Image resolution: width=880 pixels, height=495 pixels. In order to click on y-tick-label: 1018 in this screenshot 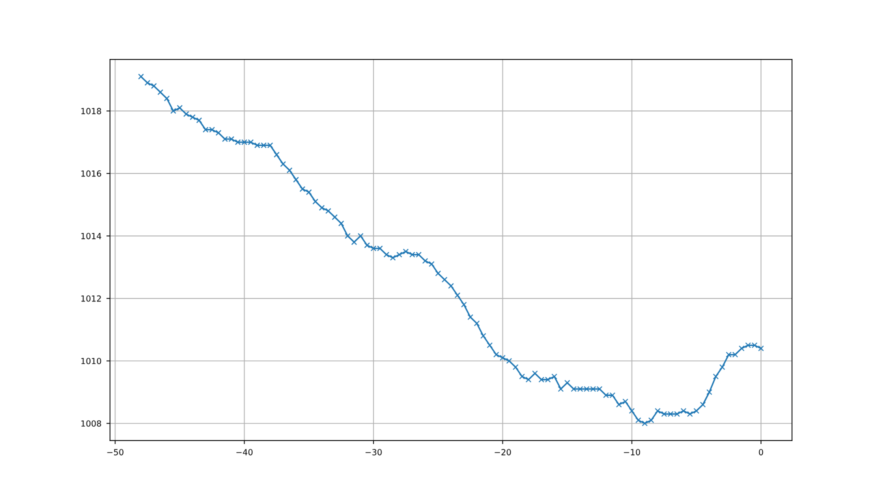, I will do `click(91, 111)`.